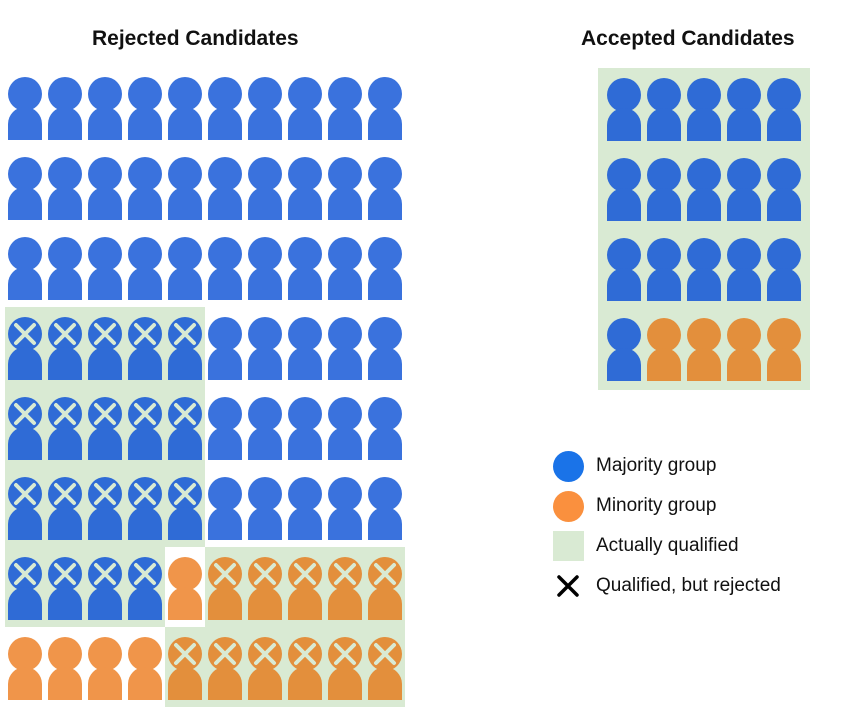 The image size is (856, 707). Describe the element at coordinates (688, 38) in the screenshot. I see `accepted-title: Accepted Candidates` at that location.